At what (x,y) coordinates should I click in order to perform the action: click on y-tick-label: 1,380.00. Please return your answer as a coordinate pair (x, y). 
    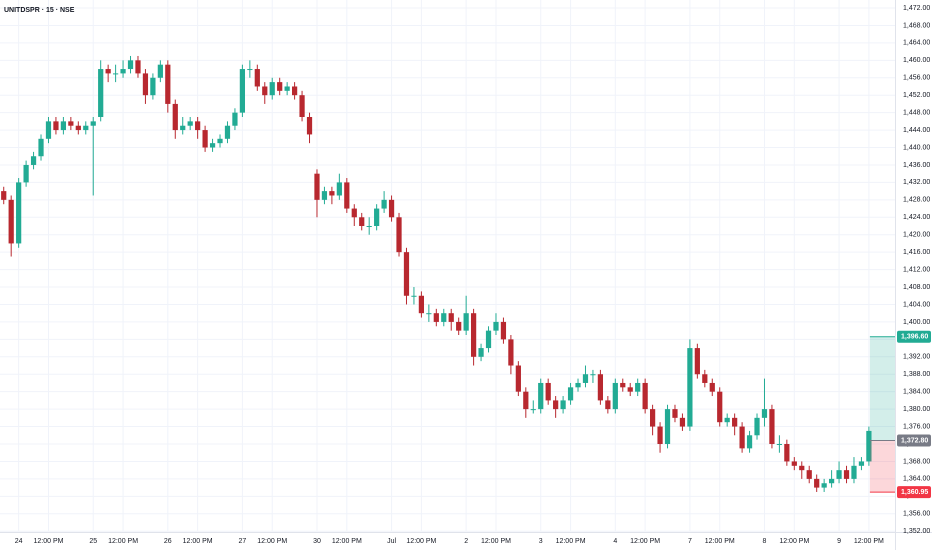
    Looking at the image, I should click on (916, 409).